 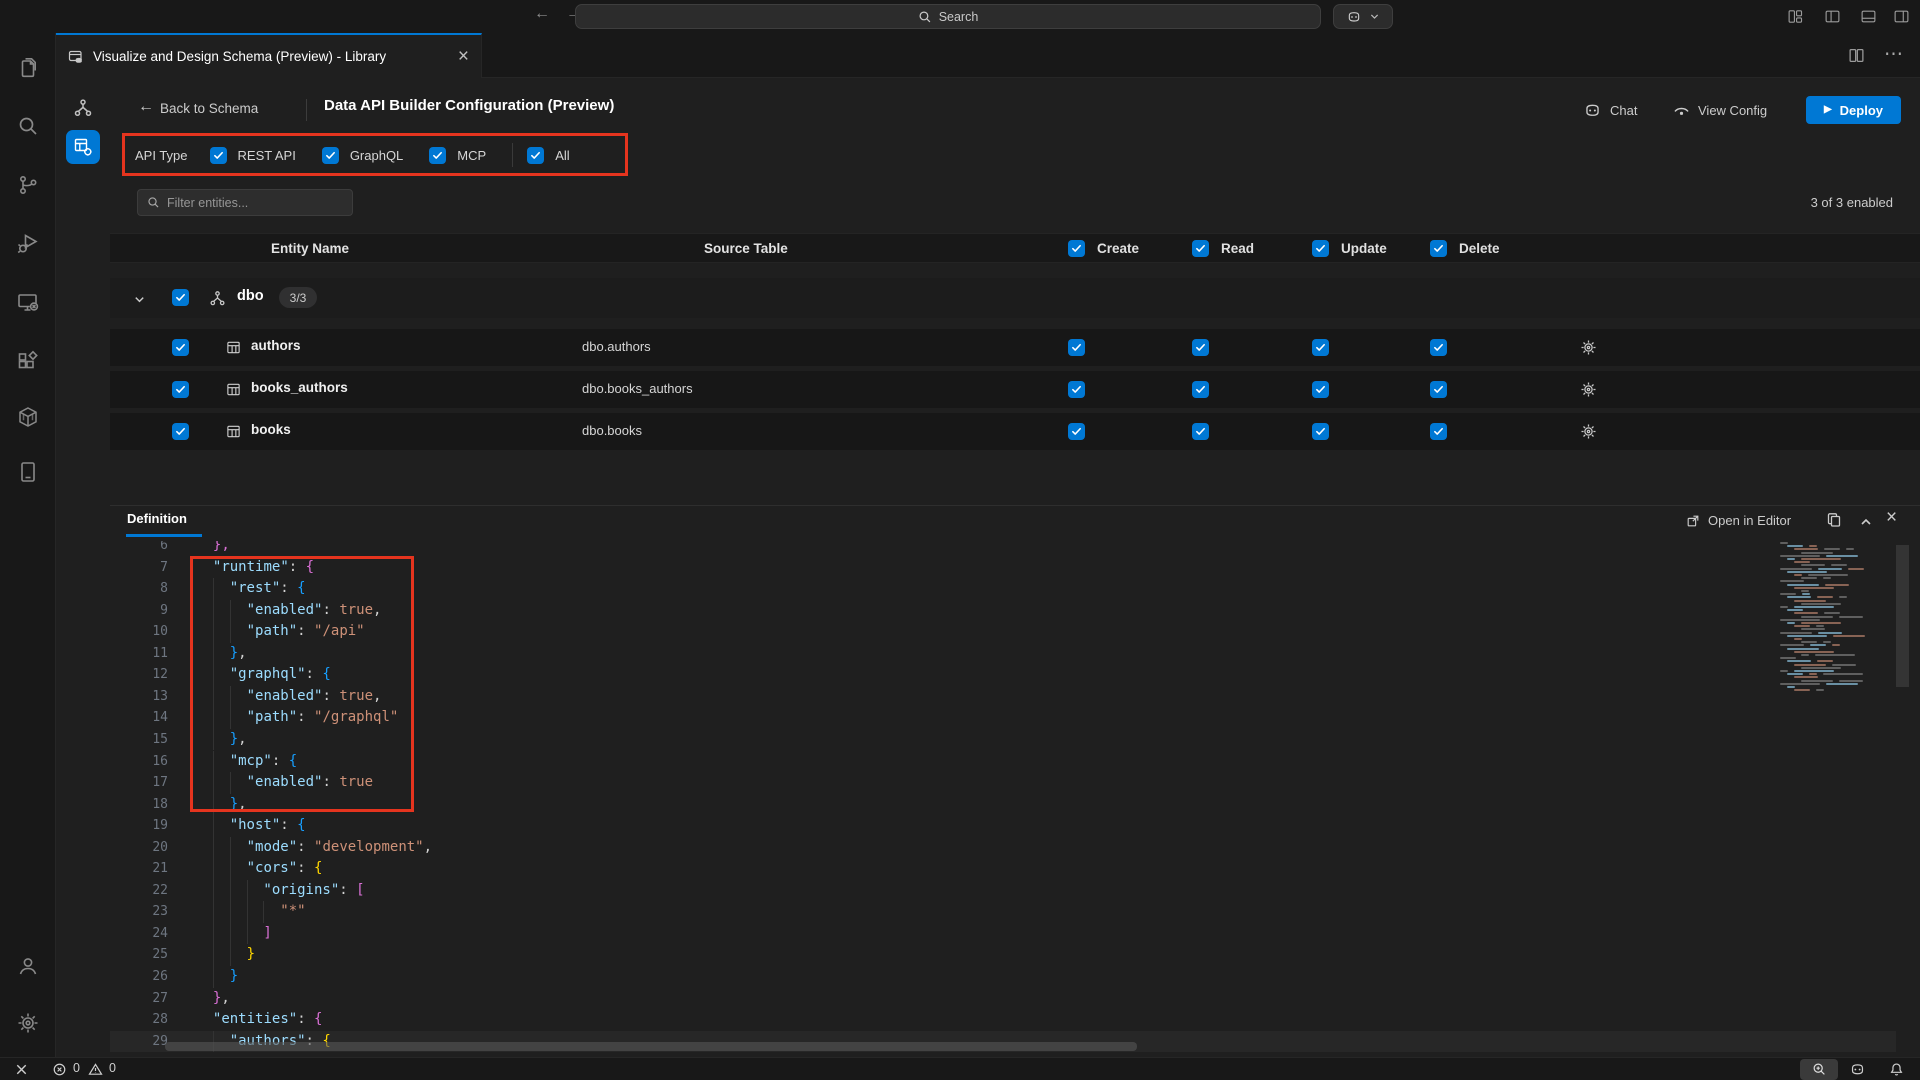 What do you see at coordinates (1076, 248) in the screenshot?
I see `create-all-checkbox` at bounding box center [1076, 248].